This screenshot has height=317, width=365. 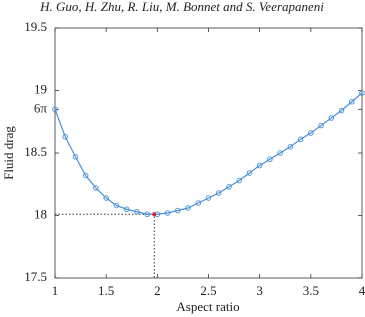 I want to click on x-tick-label: 3, so click(x=259, y=290).